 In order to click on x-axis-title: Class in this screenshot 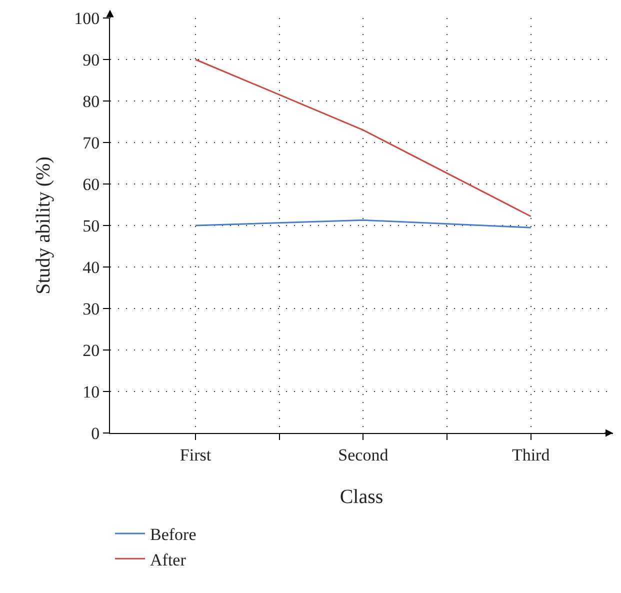, I will do `click(362, 497)`.